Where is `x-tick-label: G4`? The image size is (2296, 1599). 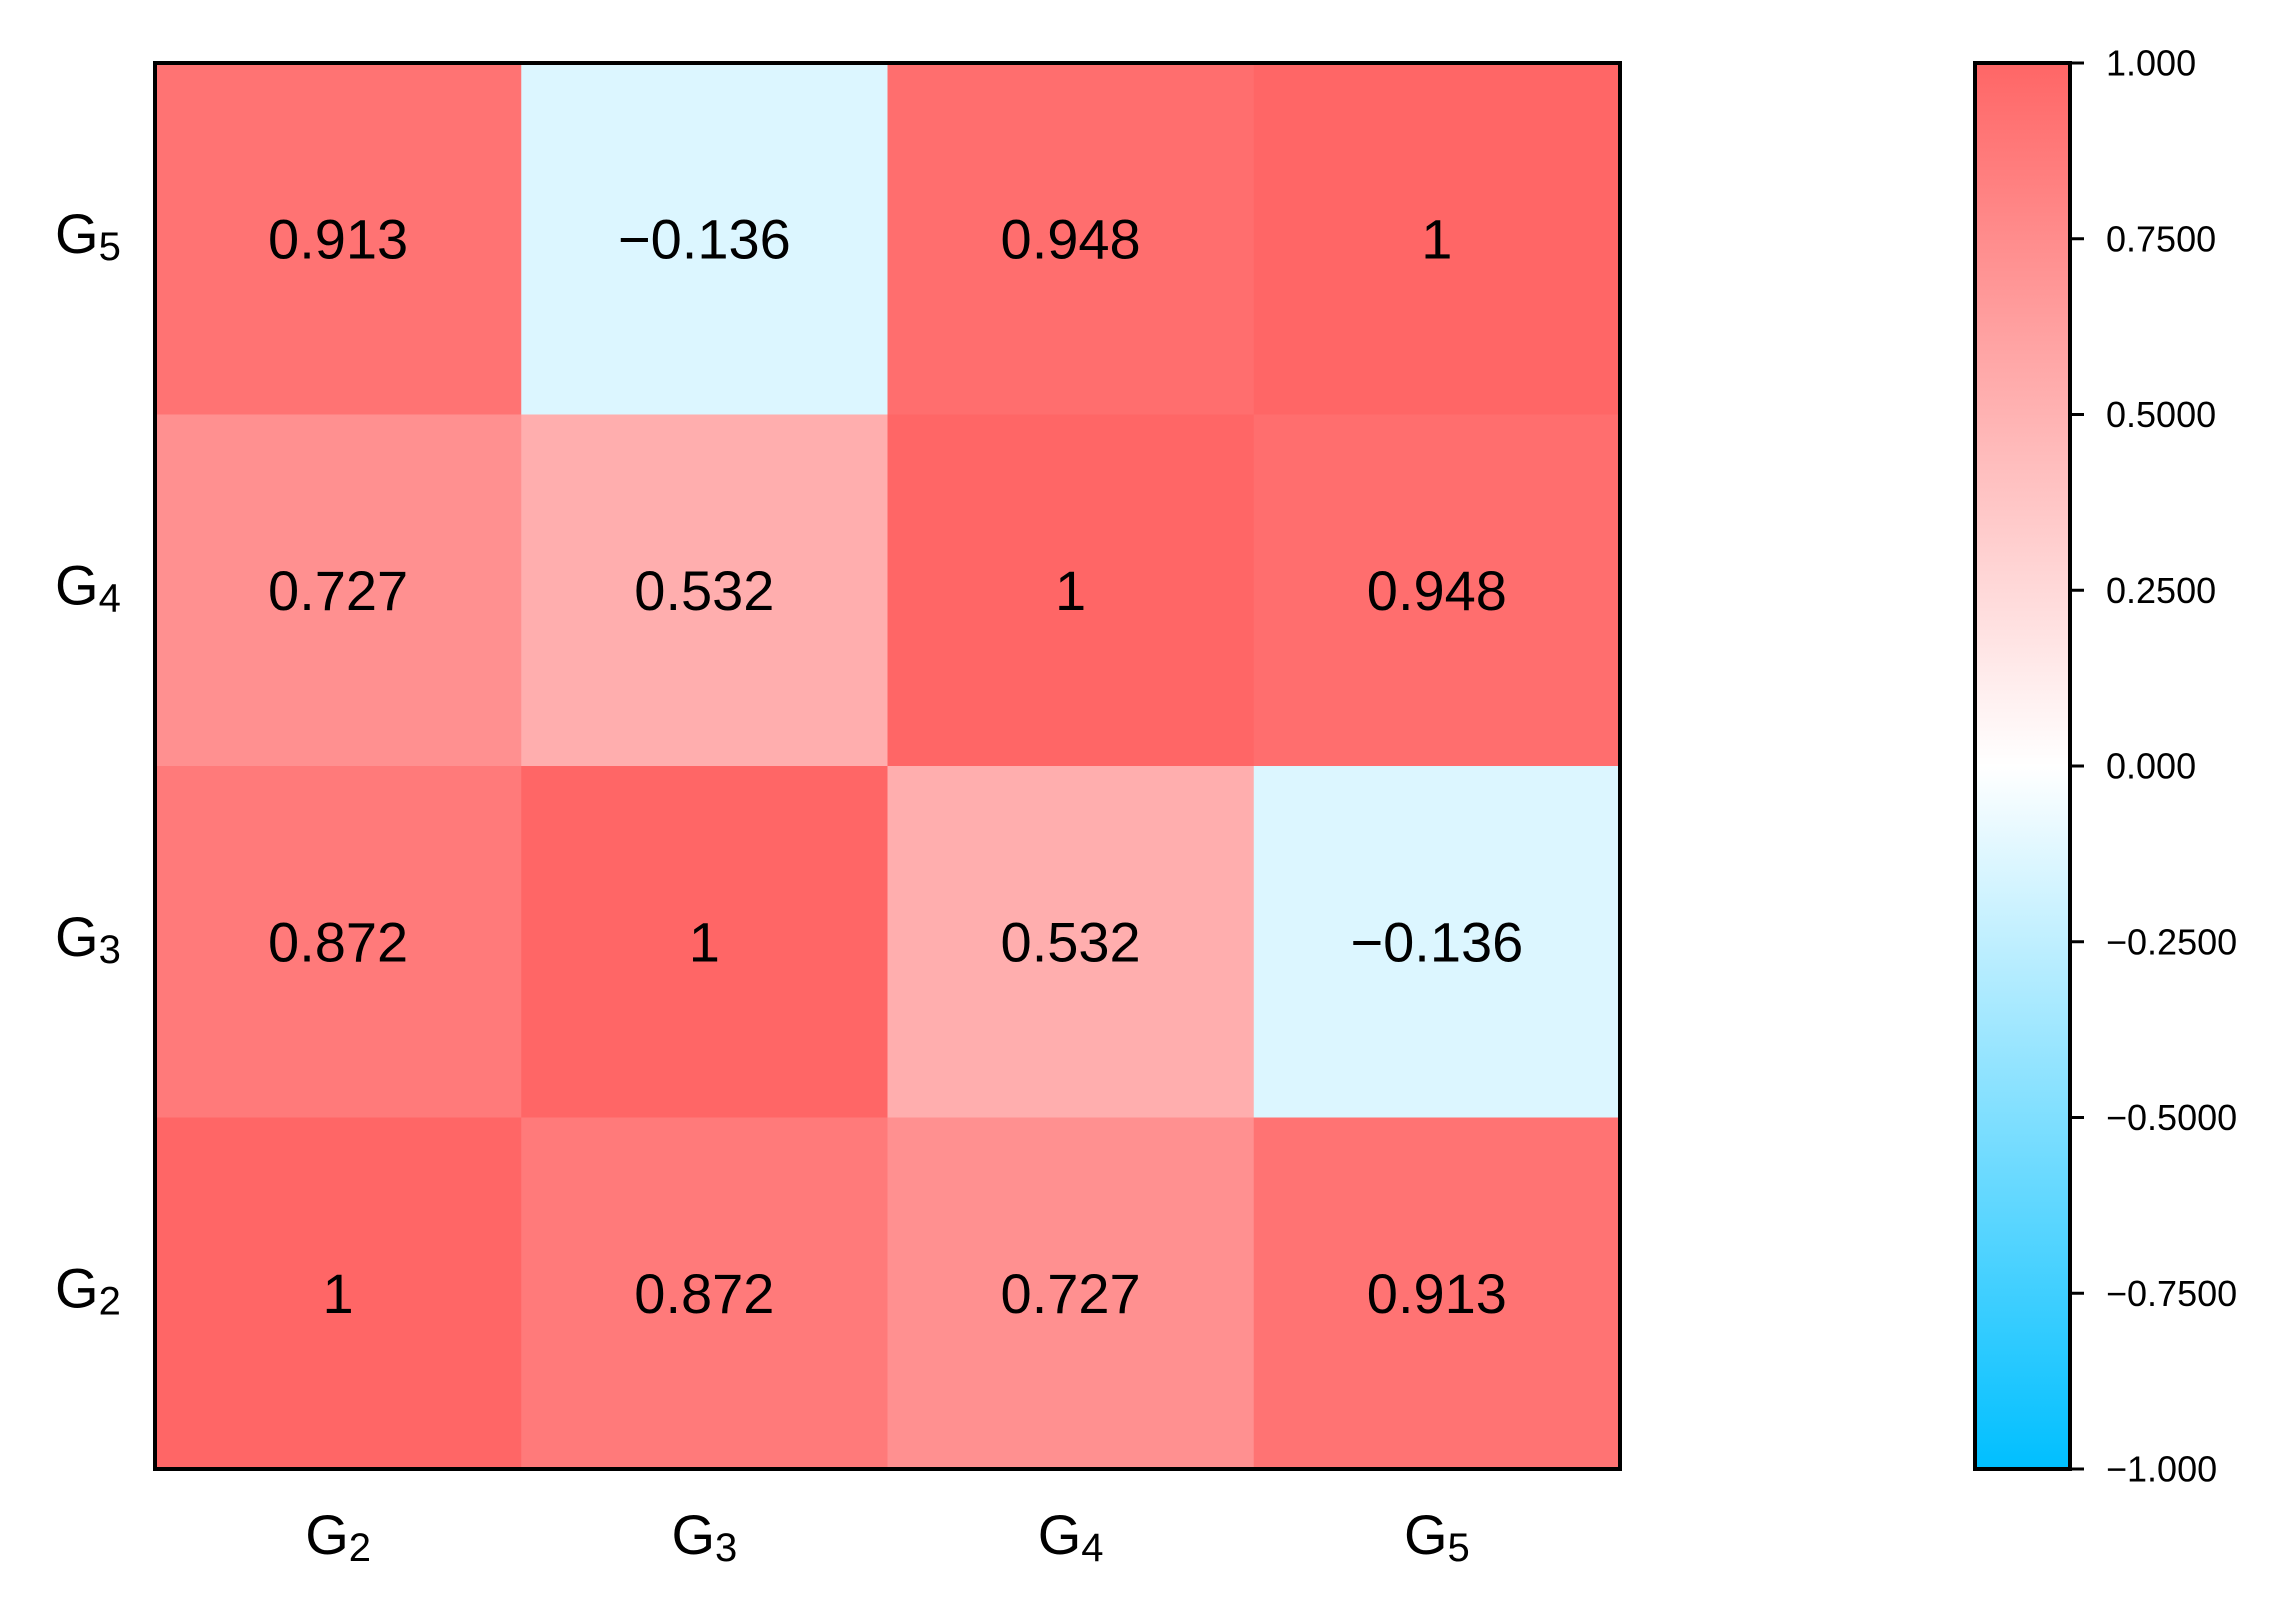 x-tick-label: G4 is located at coordinates (1071, 1537).